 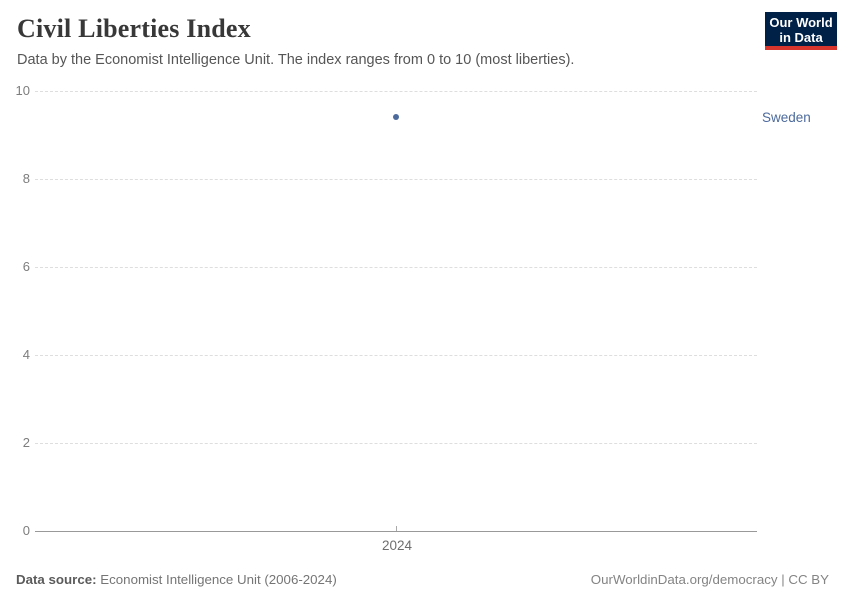 What do you see at coordinates (801, 37) in the screenshot?
I see `owid-logo-line2: in Data` at bounding box center [801, 37].